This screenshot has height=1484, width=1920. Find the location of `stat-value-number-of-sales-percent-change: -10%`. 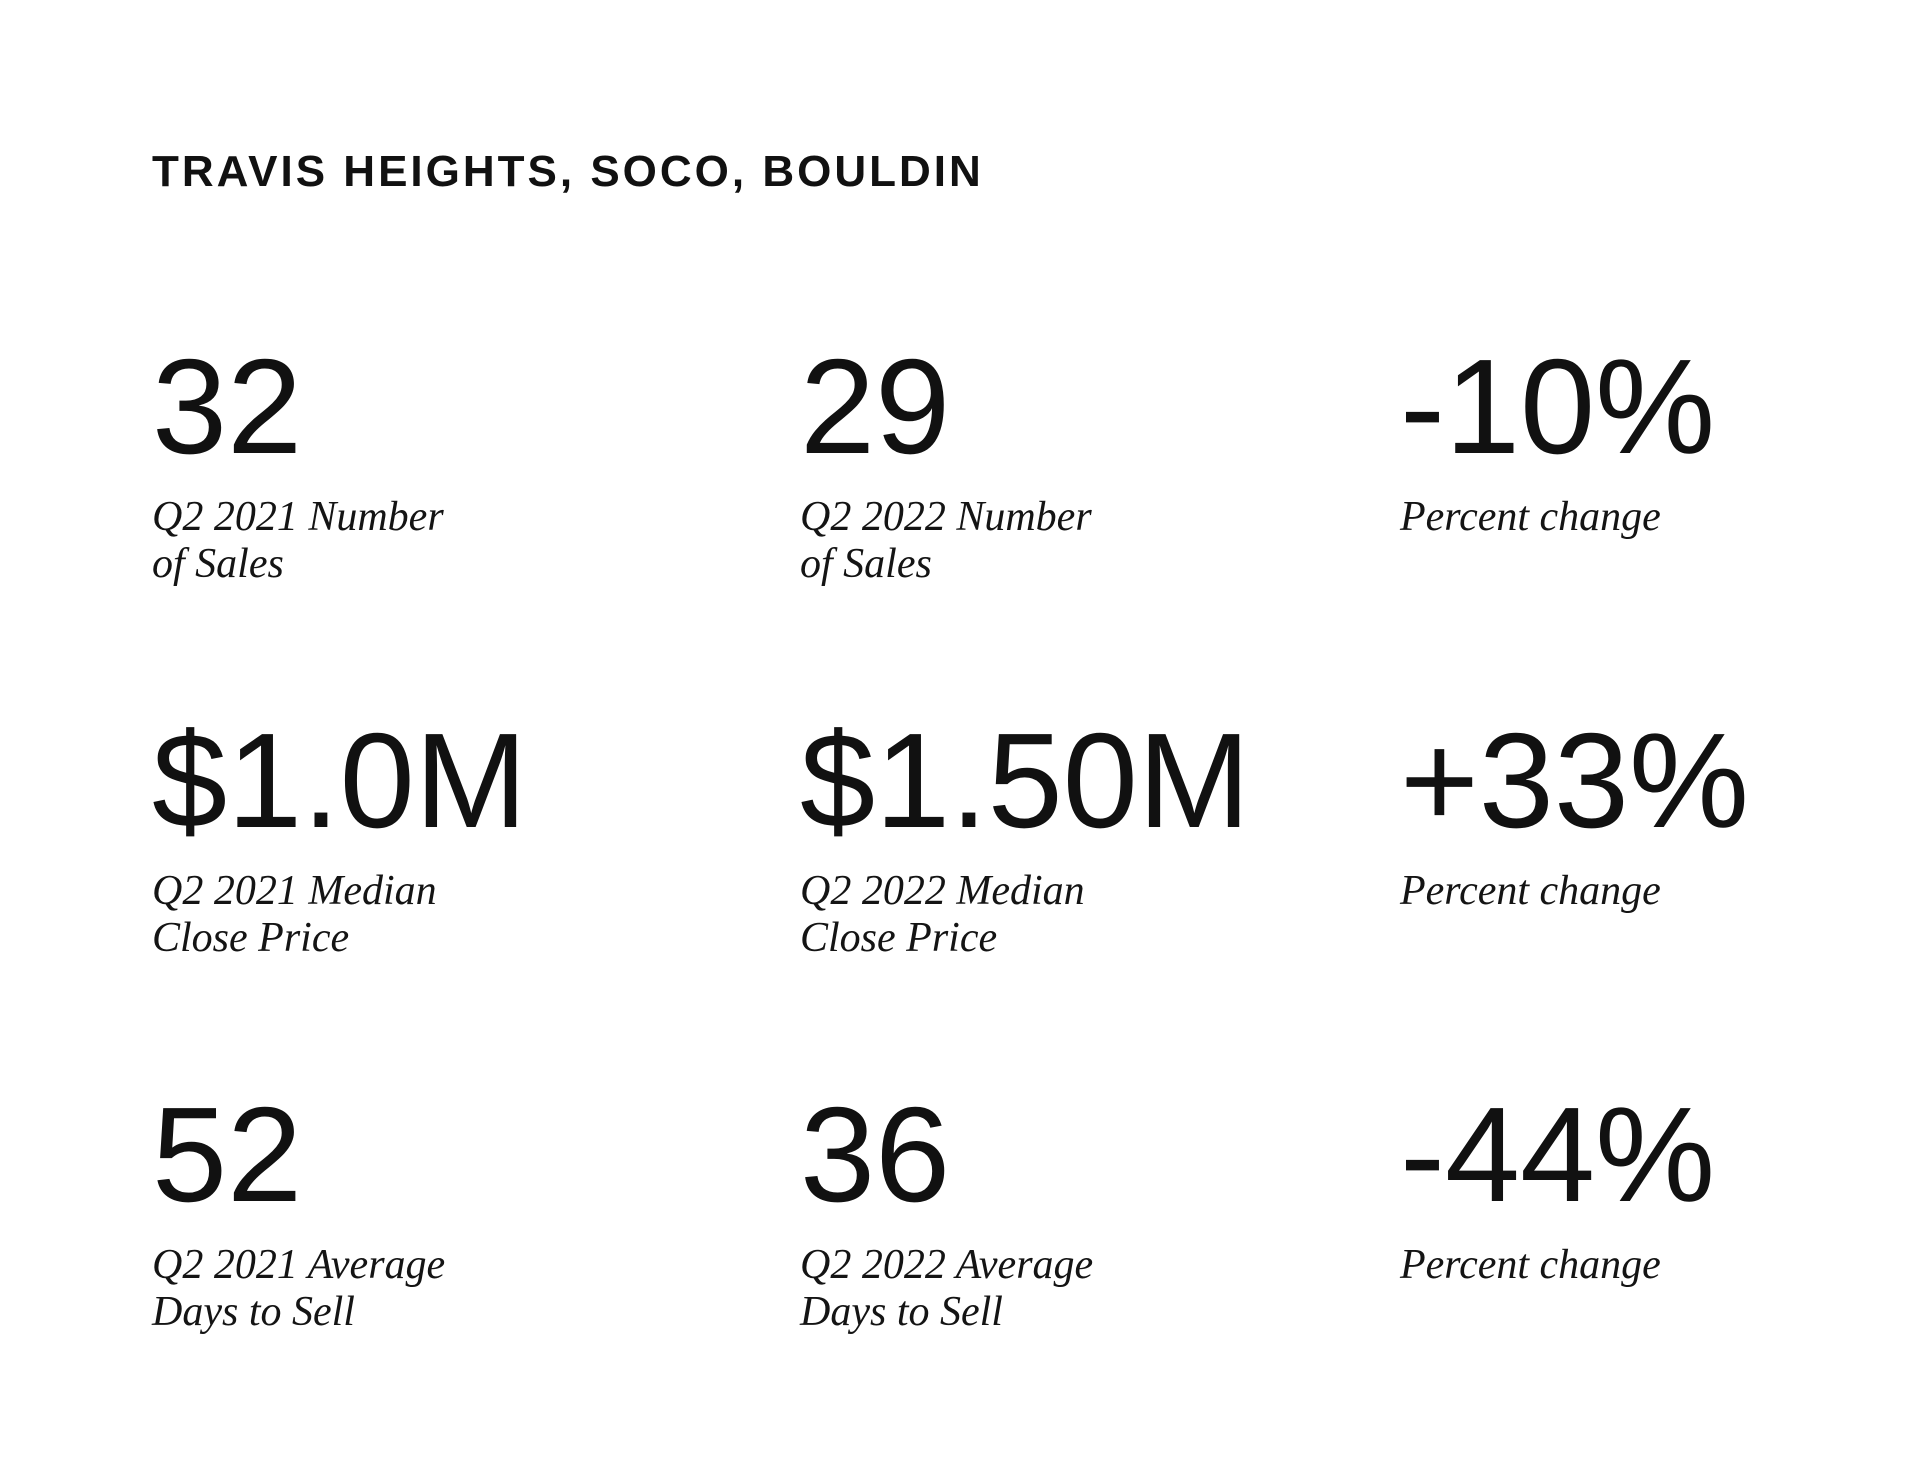

stat-value-number-of-sales-percent-change: -10% is located at coordinates (1558, 406).